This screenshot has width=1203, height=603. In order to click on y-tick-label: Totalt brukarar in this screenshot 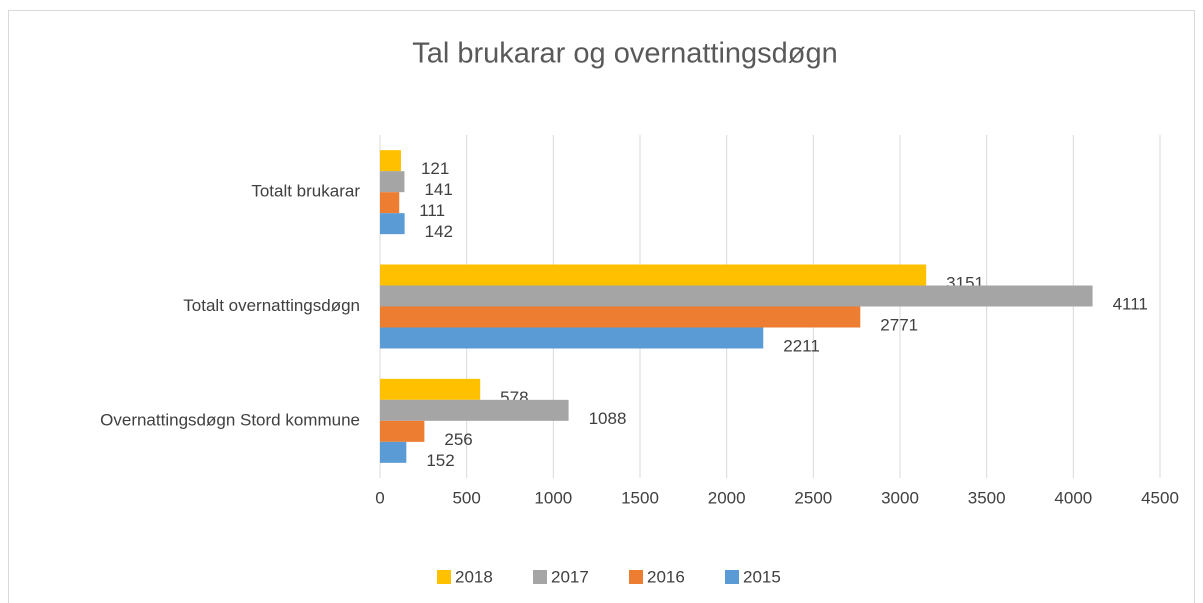, I will do `click(305, 191)`.